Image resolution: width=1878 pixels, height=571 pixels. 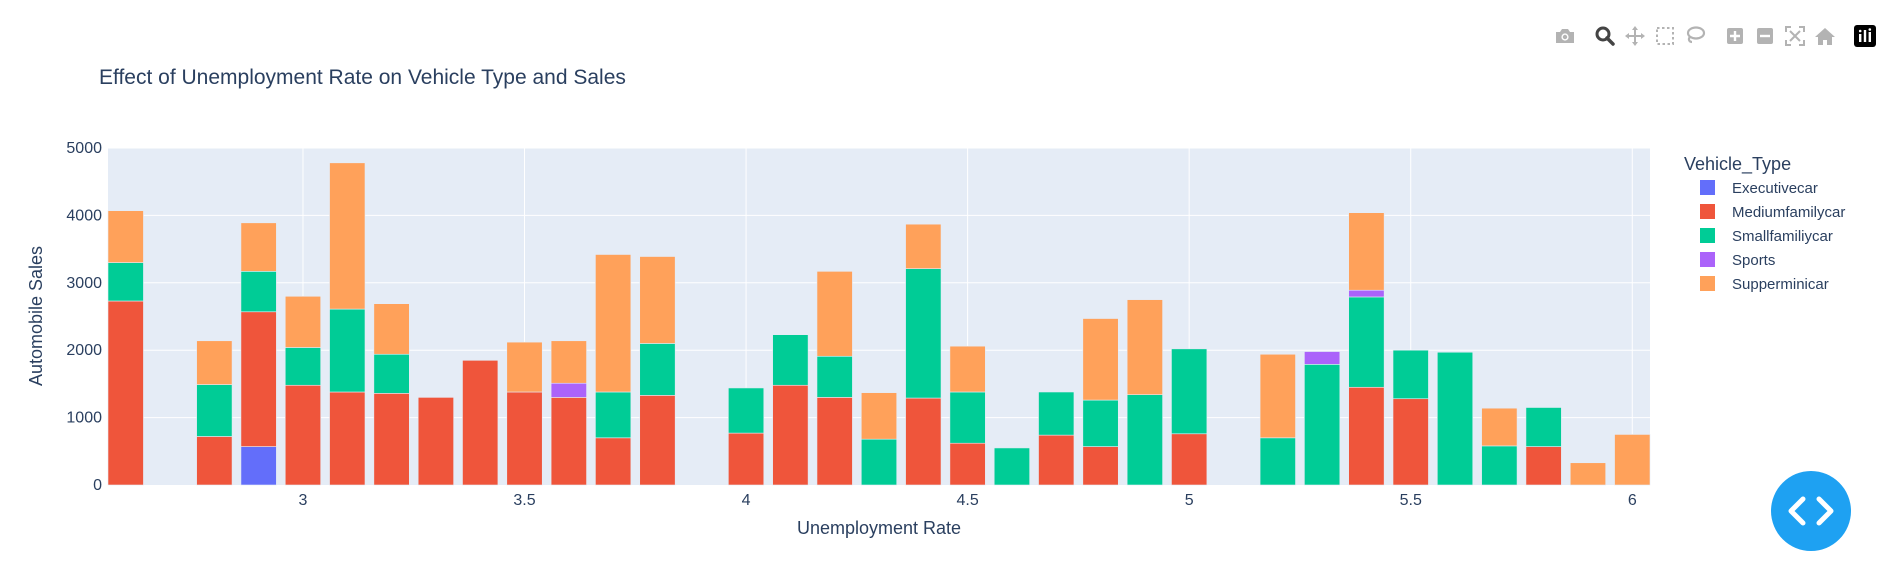 I want to click on autoscale-icon, so click(x=1795, y=36).